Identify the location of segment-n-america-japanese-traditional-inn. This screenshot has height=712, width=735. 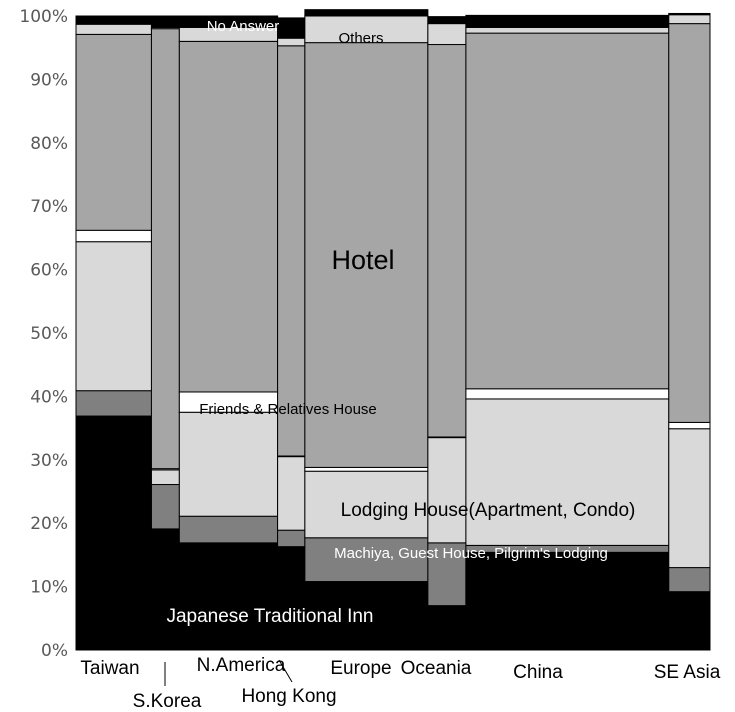
(228, 596).